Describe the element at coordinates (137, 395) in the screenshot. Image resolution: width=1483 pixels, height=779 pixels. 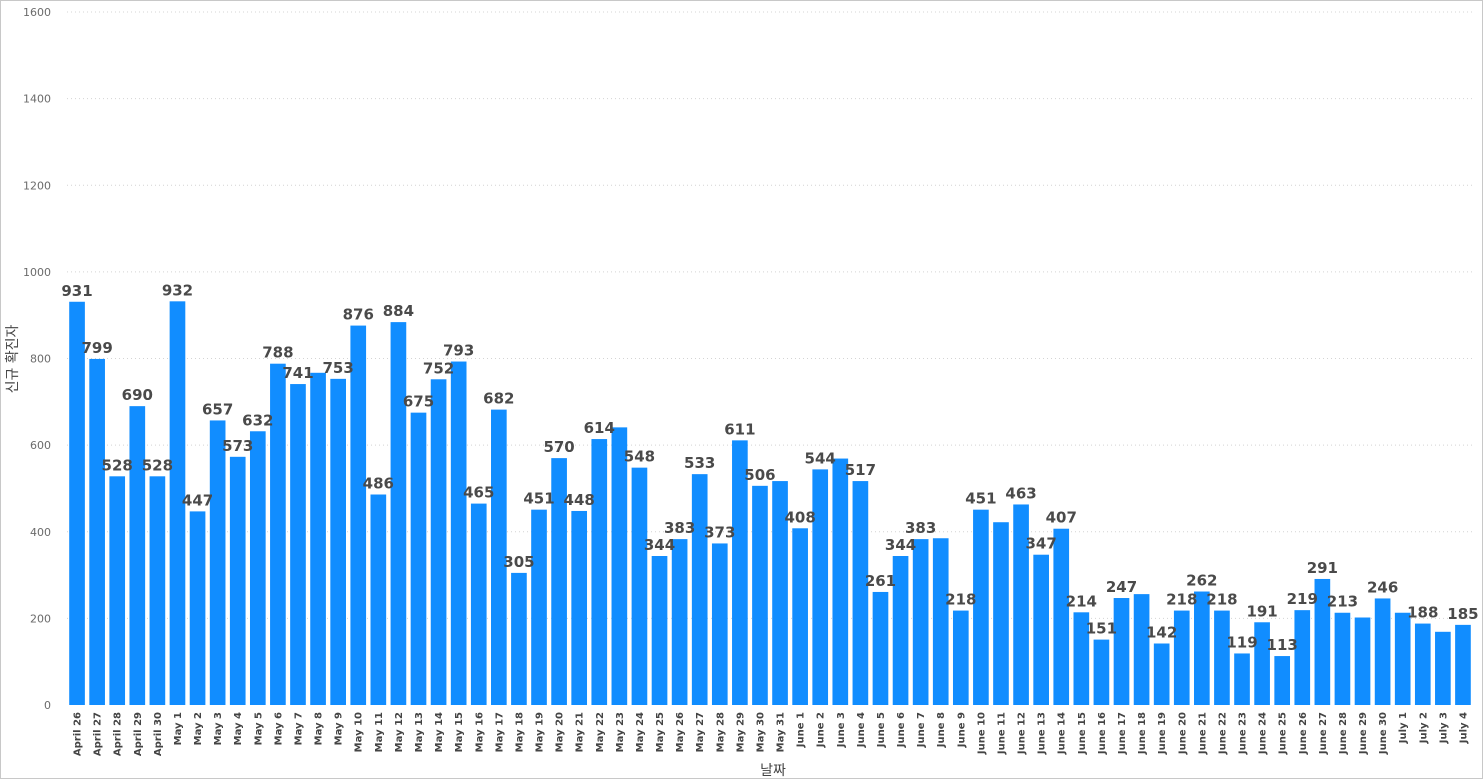
I see `data-label: 690` at that location.